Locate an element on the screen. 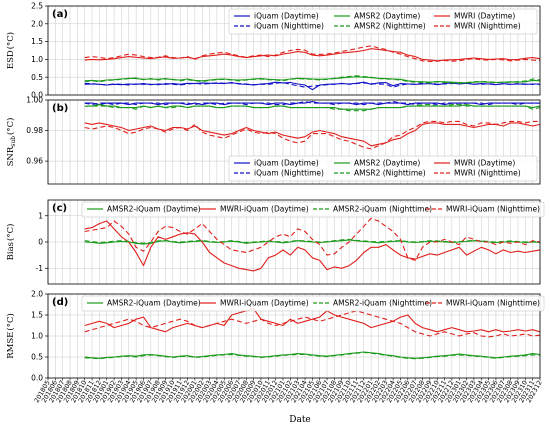  y-tick-label: 1.00 is located at coordinates (34, 100).